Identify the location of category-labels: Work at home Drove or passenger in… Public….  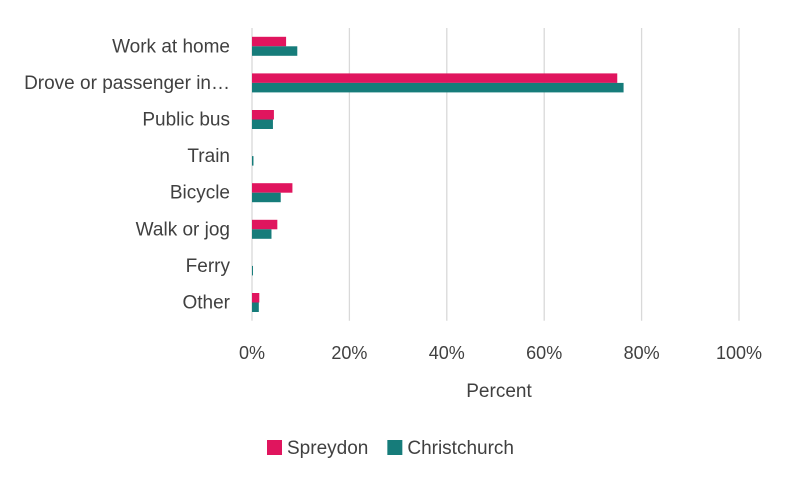
(127, 174).